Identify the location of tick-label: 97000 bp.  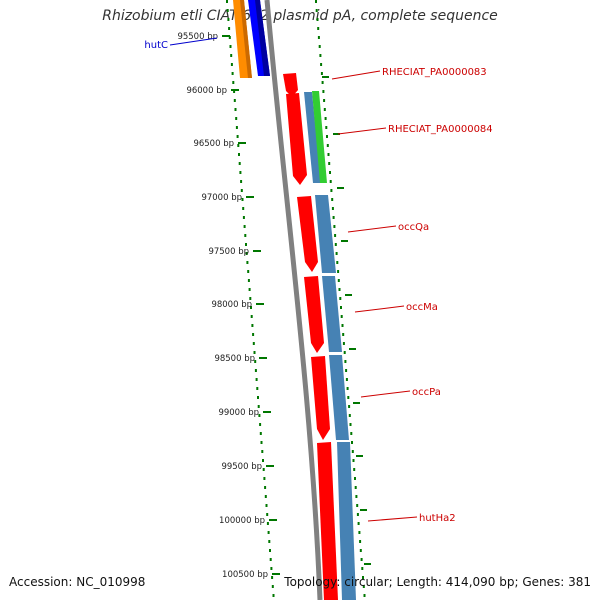
(221, 198).